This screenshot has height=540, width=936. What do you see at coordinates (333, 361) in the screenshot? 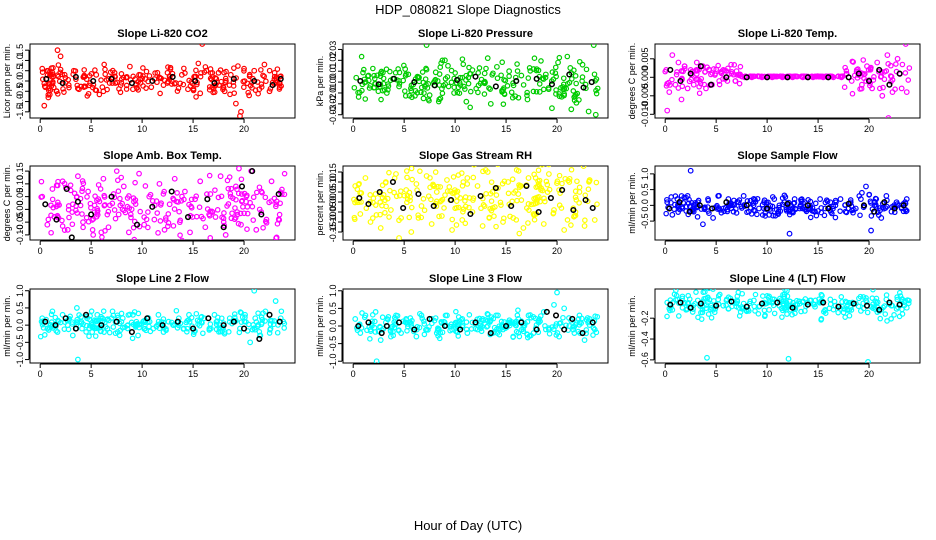
I see `y-tick-label: -1.0` at bounding box center [333, 361].